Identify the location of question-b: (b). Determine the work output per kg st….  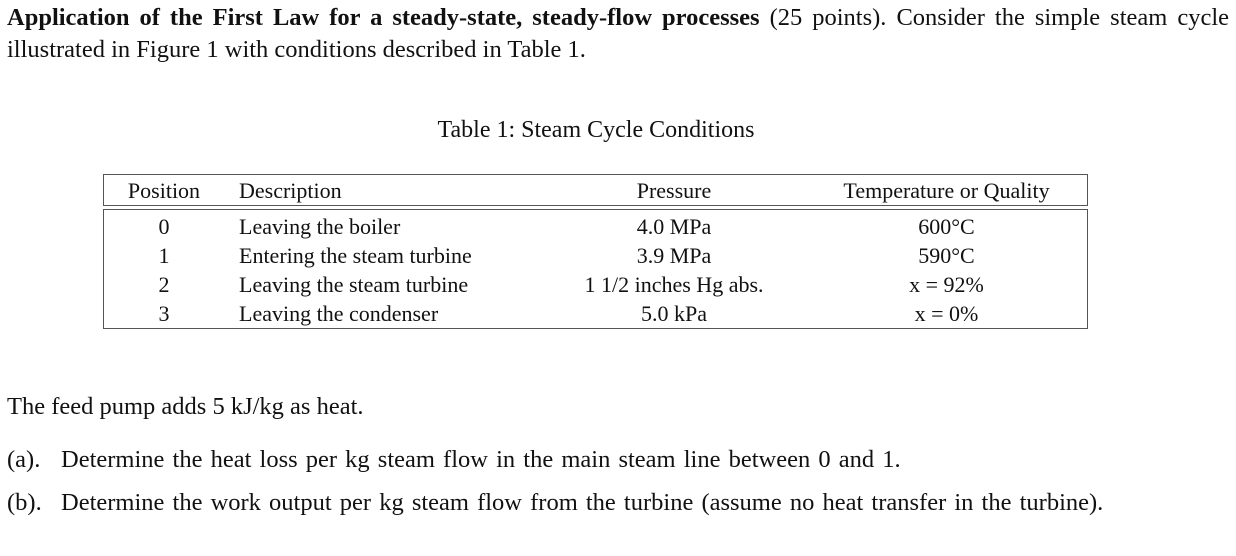
(618, 503).